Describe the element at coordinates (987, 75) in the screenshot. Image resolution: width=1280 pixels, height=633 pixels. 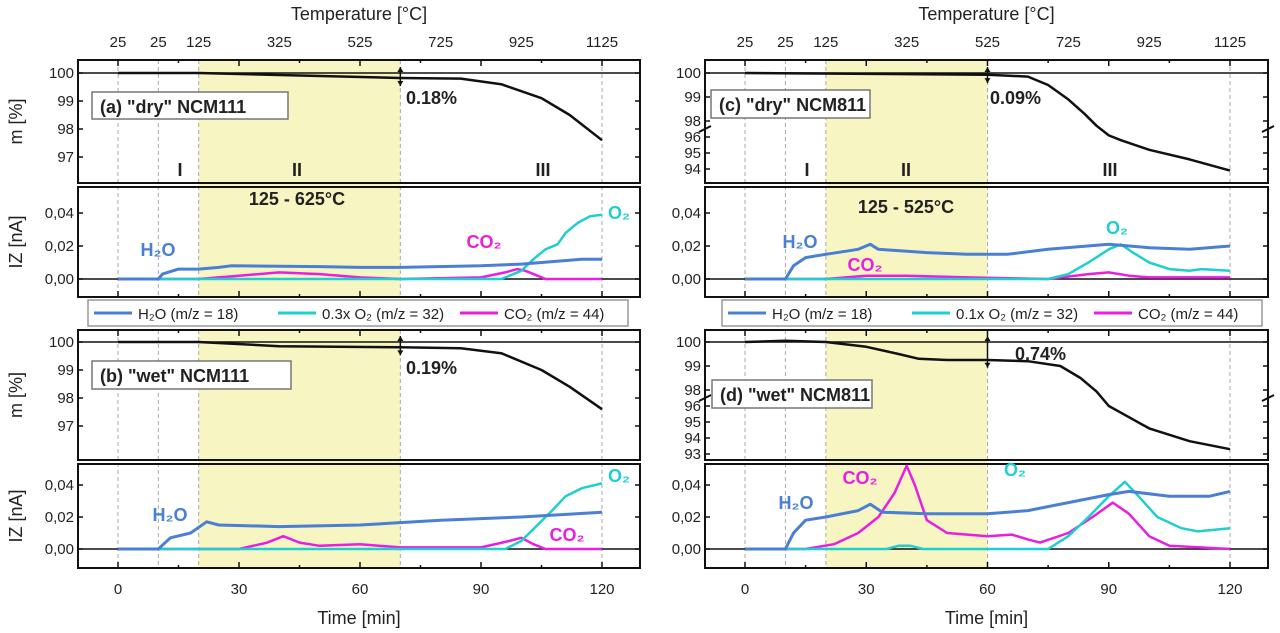
I see `mass-loss-arrowheads` at that location.